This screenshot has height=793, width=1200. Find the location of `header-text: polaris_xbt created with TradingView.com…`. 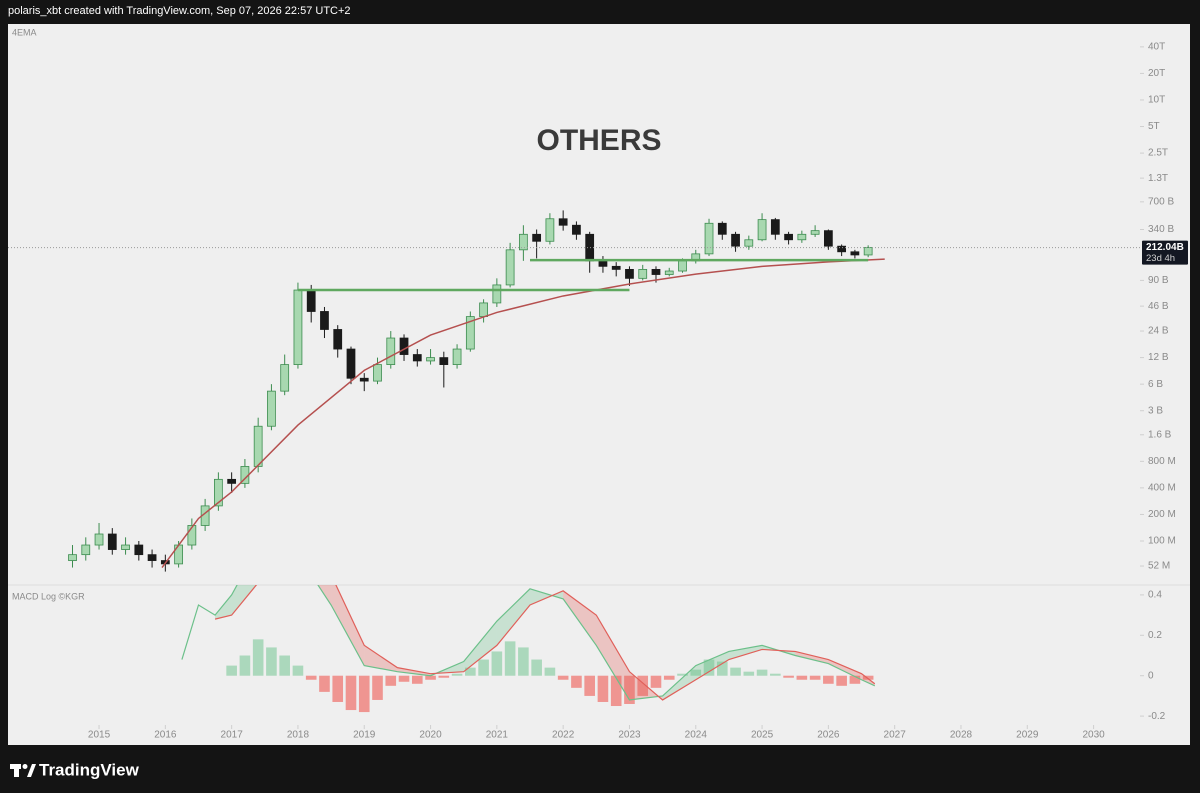

header-text: polaris_xbt created with TradingView.com… is located at coordinates (179, 11).